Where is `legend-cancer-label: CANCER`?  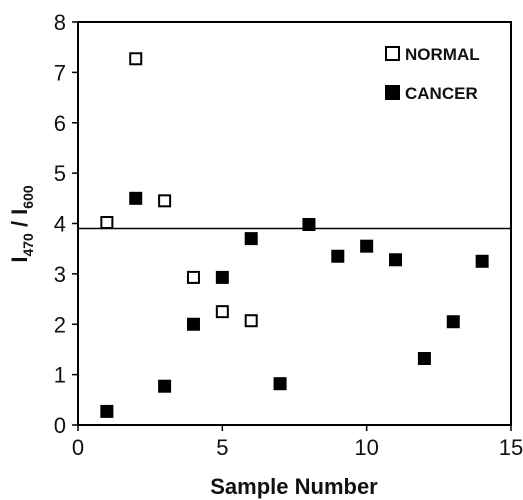 legend-cancer-label: CANCER is located at coordinates (441, 93).